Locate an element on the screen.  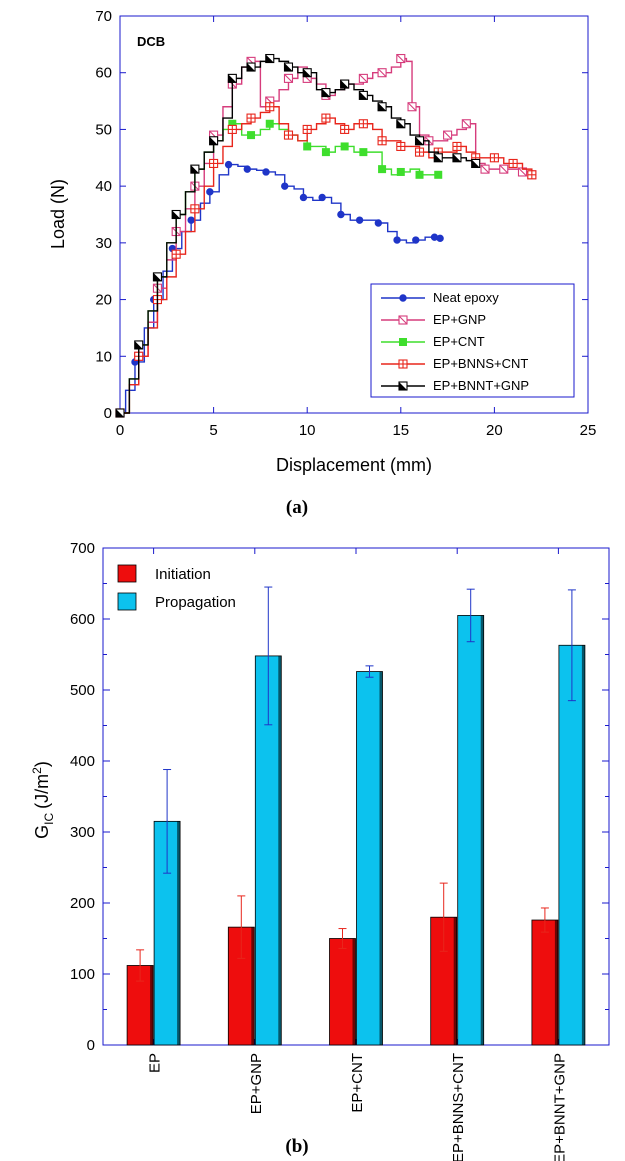
y-tick-label-a: 40 is located at coordinates (103, 186).